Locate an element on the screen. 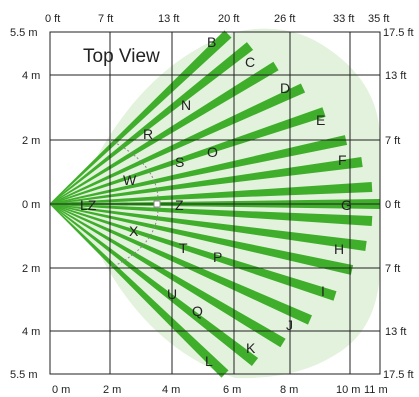  zone-label-l: L is located at coordinates (209, 361).